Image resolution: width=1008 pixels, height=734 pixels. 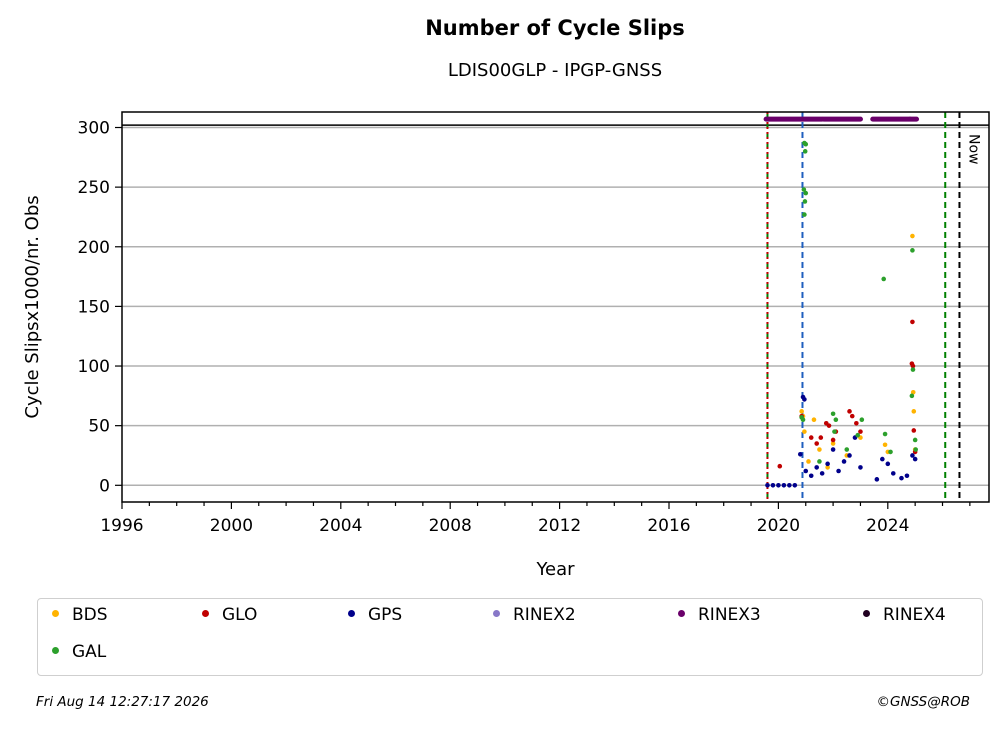 What do you see at coordinates (559, 526) in the screenshot?
I see `x-tick-label: 2012` at bounding box center [559, 526].